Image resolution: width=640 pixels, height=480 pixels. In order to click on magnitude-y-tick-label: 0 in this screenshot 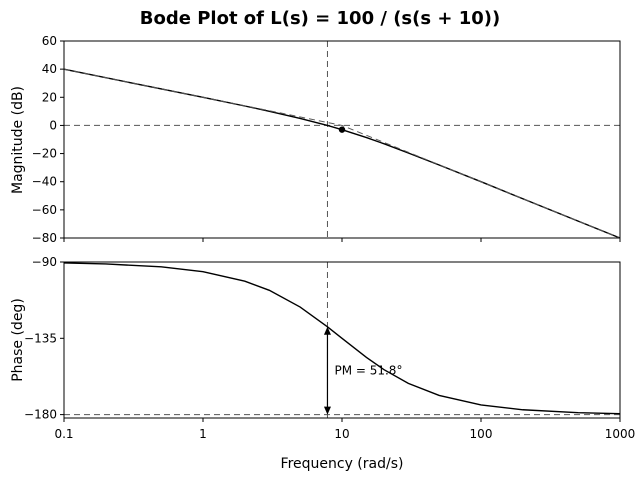, I will do `click(53, 125)`.